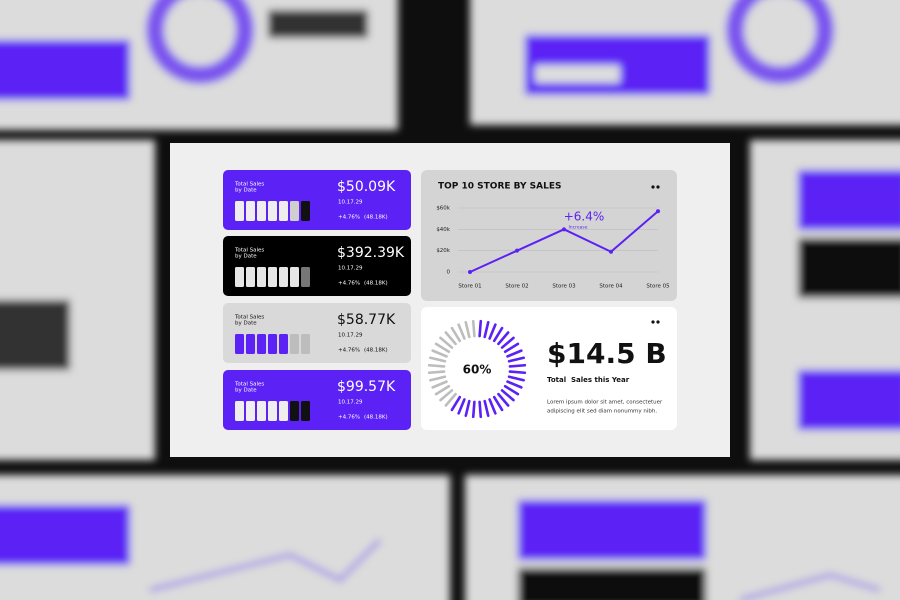 This screenshot has height=600, width=900. I want to click on x-tick-label: Store 03, so click(564, 287).